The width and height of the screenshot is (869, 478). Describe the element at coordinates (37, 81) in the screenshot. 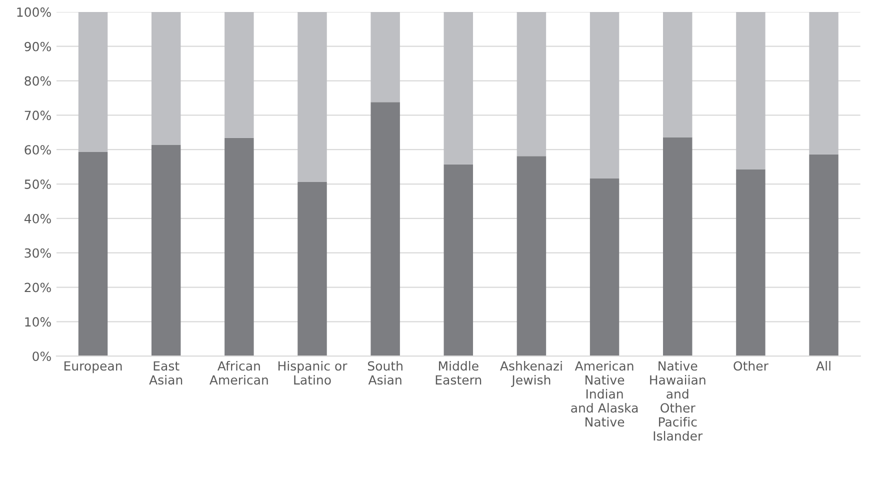

I see `y-tick-label: 80%` at that location.